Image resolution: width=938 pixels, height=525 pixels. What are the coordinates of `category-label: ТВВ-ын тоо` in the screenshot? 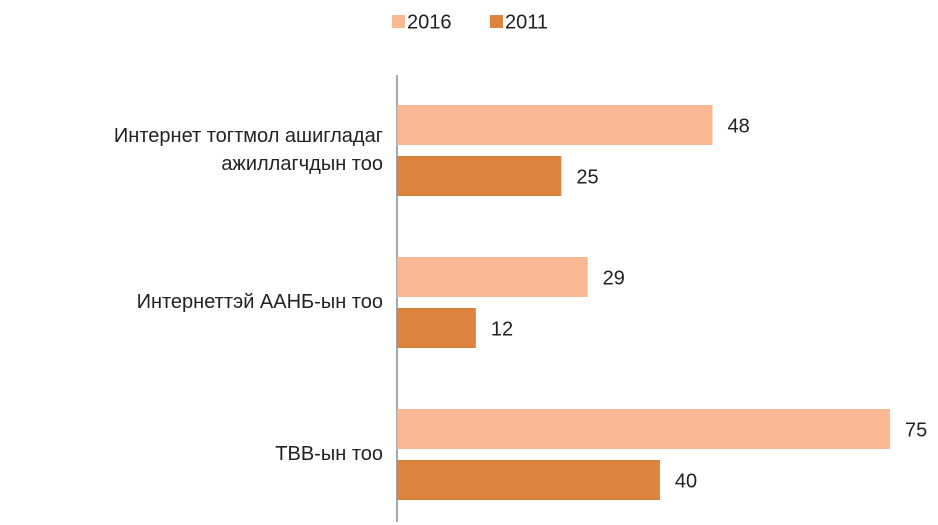 It's located at (329, 454).